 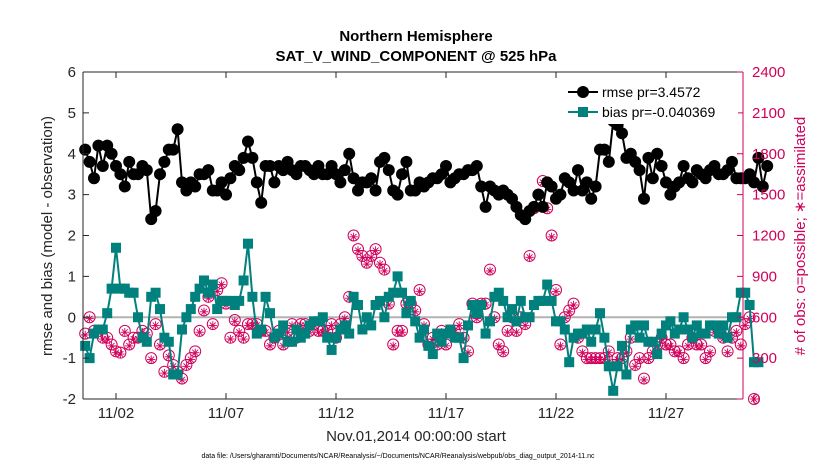 I want to click on y-tick-label-right: 900, so click(x=764, y=276).